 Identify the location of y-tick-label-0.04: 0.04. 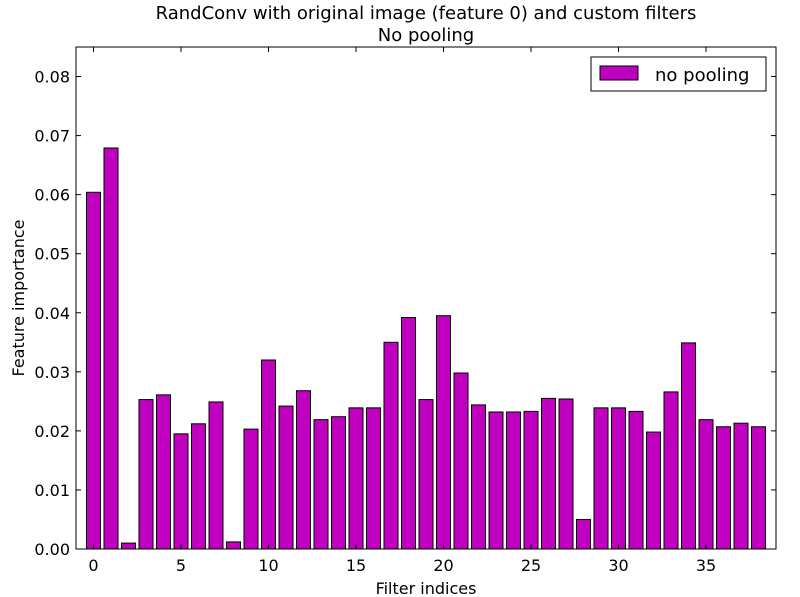
(52, 313).